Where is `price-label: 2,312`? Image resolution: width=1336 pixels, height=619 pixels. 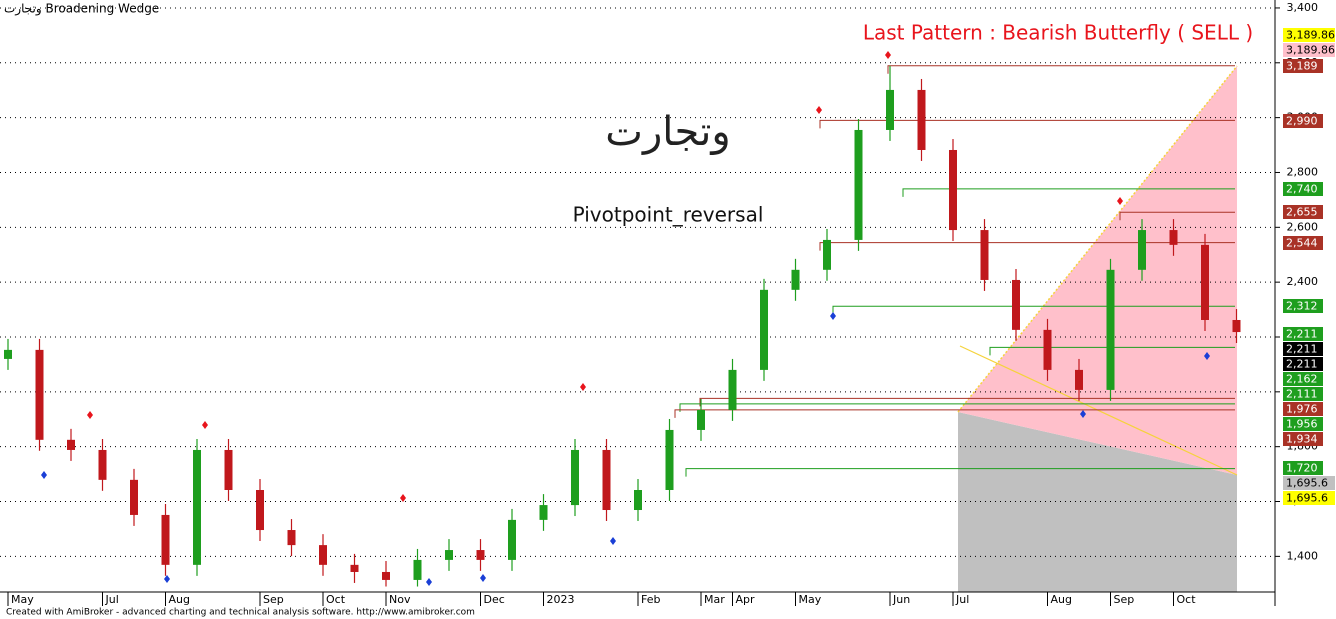
price-label: 2,312 is located at coordinates (1302, 306).